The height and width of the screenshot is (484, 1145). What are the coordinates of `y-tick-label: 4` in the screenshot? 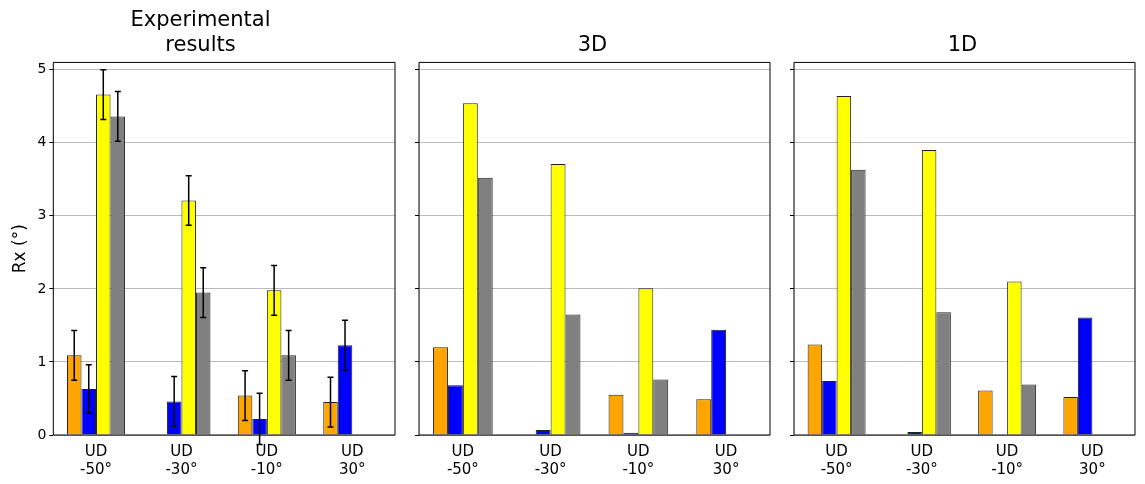 It's located at (42, 141).